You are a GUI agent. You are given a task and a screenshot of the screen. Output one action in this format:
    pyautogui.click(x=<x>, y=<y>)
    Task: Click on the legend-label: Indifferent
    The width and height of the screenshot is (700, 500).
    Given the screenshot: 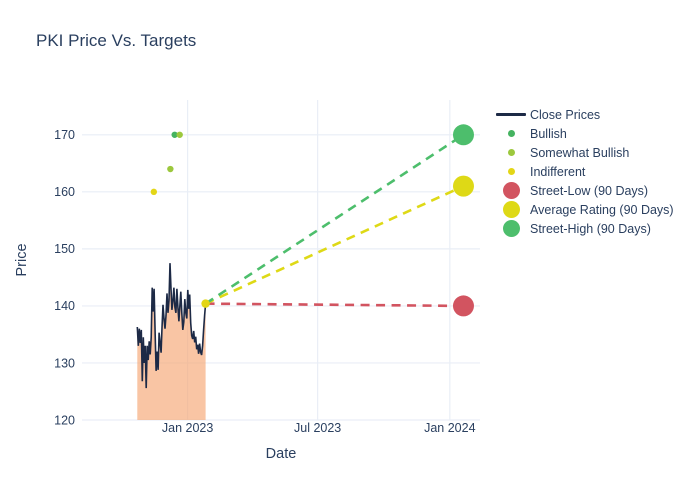 What is the action you would take?
    pyautogui.click(x=558, y=171)
    